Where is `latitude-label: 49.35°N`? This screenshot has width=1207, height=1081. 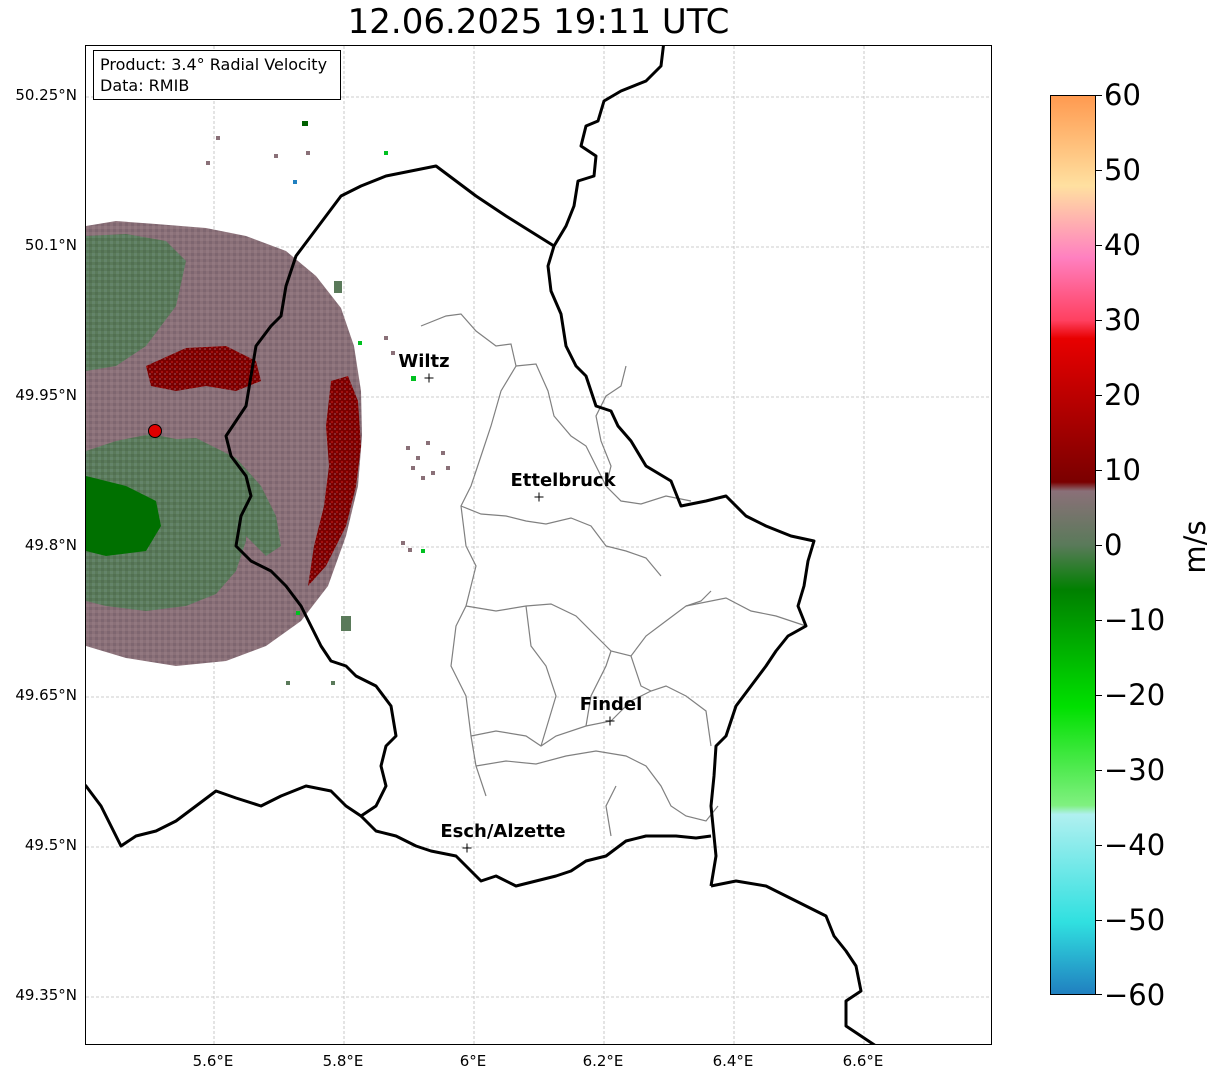
latitude-label: 49.35°N is located at coordinates (46, 995).